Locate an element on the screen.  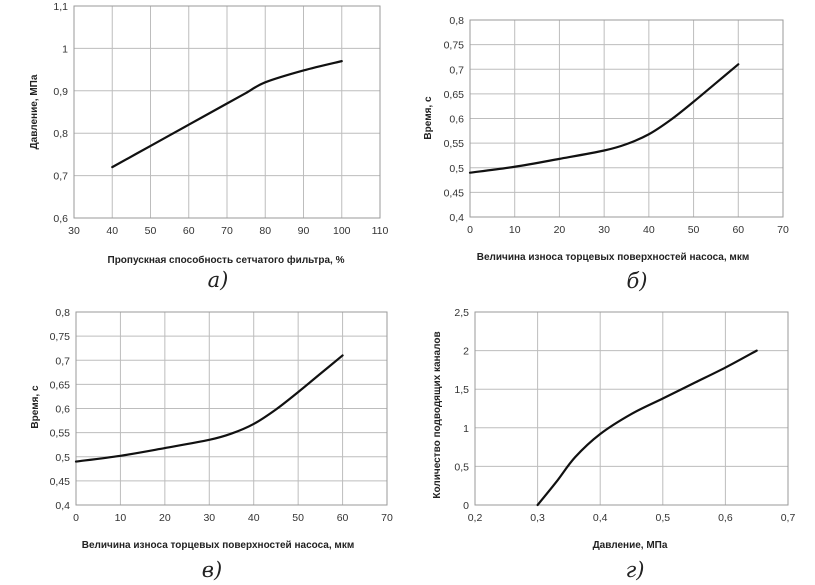
y-tick-label: 0,9 is located at coordinates (60, 92).